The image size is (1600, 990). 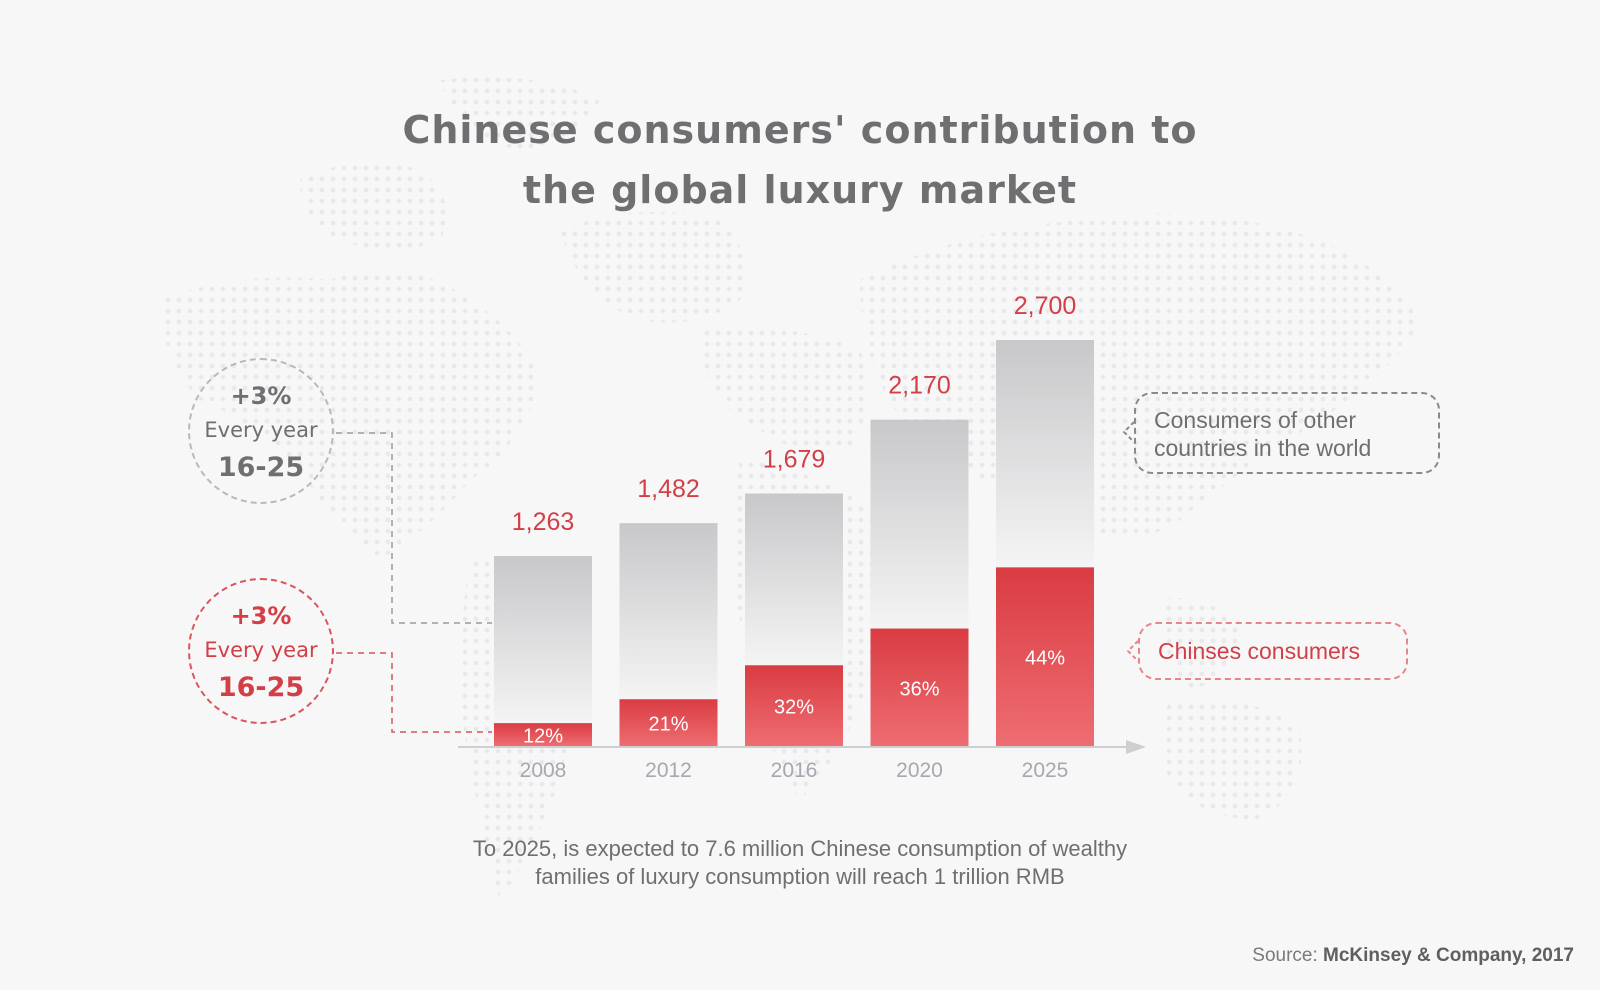 I want to click on total-value-label: 2,700, so click(x=1045, y=306).